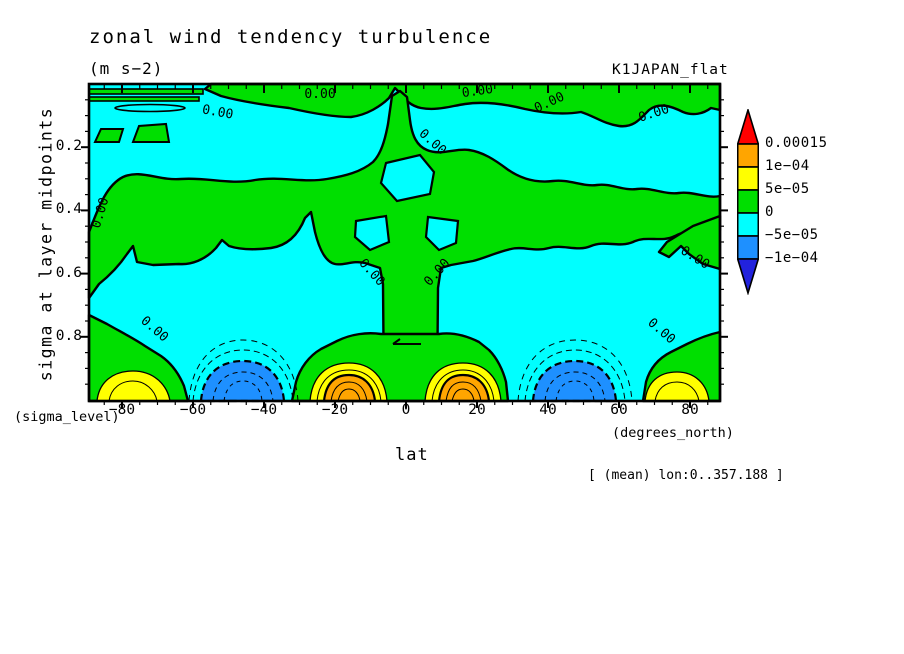 The image size is (904, 654). I want to click on x-tick-label: −20, so click(335, 410).